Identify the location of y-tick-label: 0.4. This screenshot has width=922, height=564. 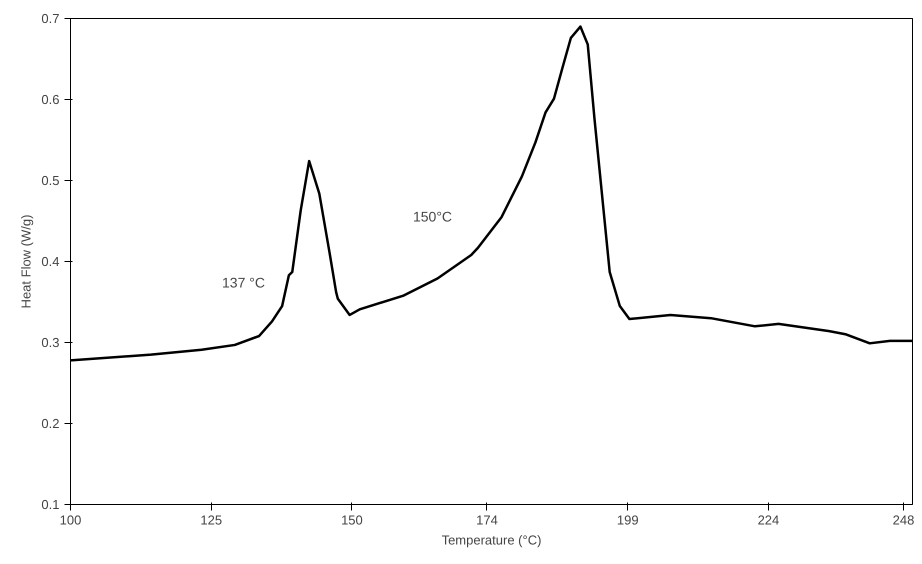
(50, 261).